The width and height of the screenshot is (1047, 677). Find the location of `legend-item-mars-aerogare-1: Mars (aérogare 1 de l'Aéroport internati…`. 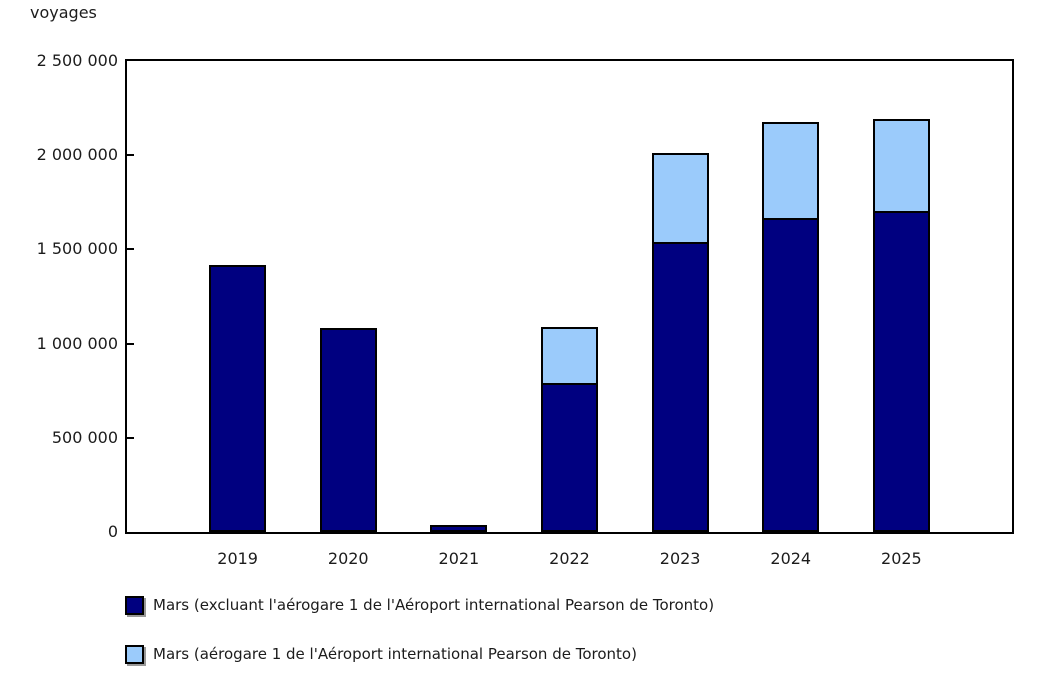

legend-item-mars-aerogare-1: Mars (aérogare 1 de l'Aéroport internati… is located at coordinates (419, 654).